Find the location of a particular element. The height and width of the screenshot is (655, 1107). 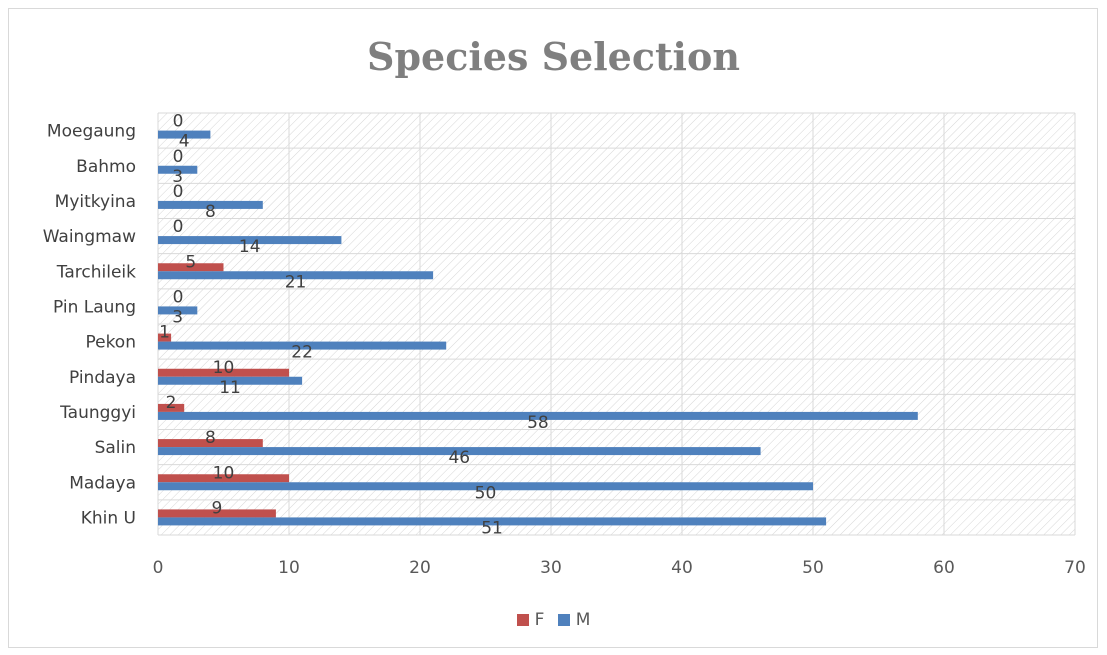

category-label: Bahmo is located at coordinates (106, 167).